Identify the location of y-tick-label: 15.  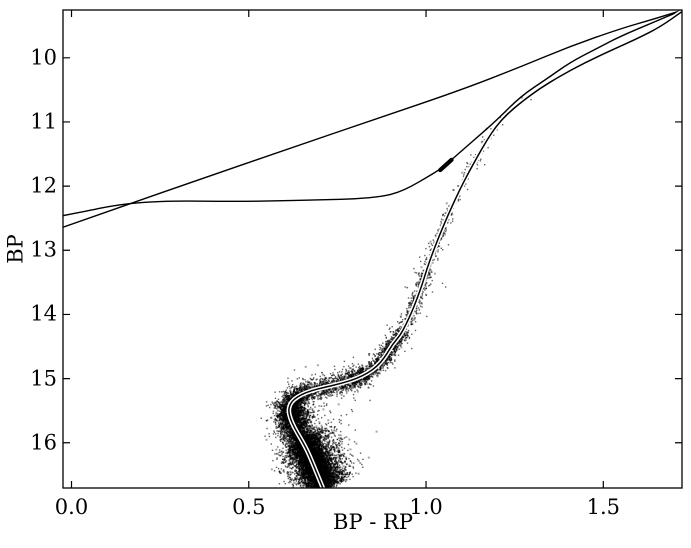
(43, 378).